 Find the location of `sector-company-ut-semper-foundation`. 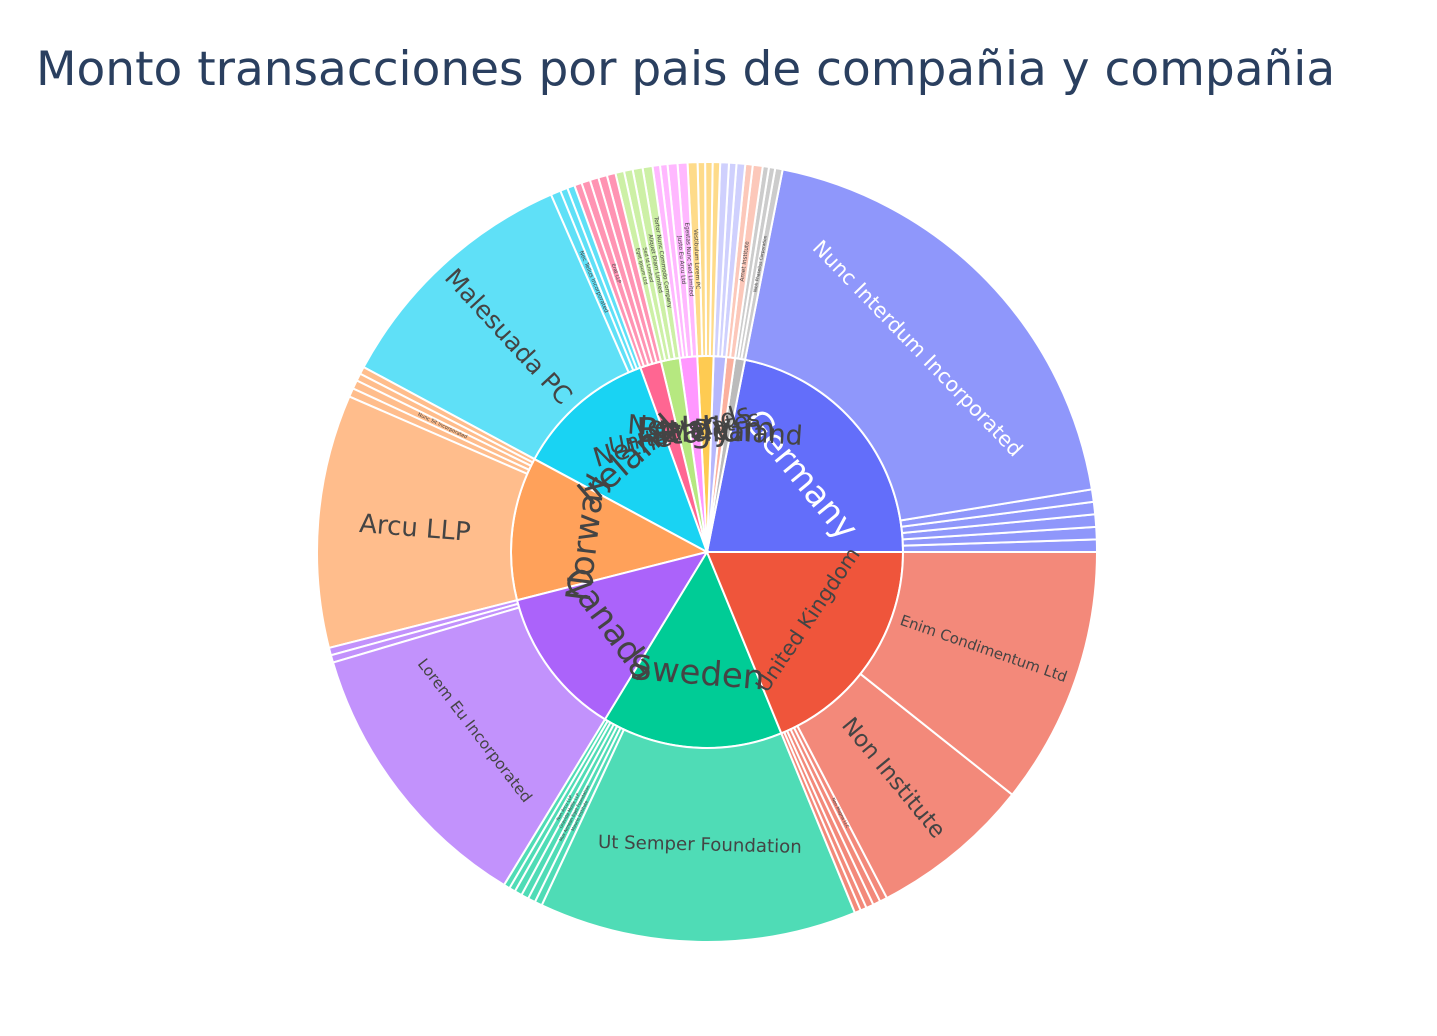

sector-company-ut-semper-foundation is located at coordinates (698, 835).